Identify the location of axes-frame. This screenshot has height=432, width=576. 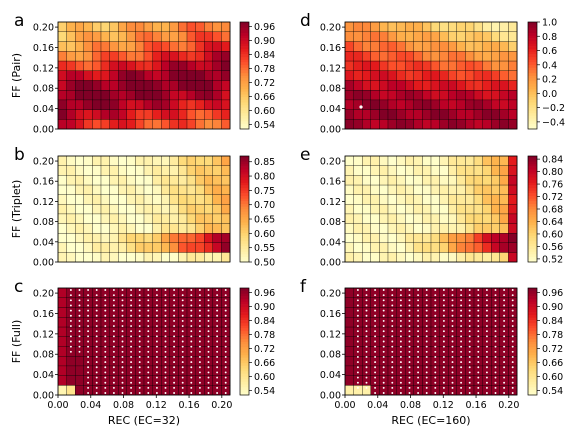
(431, 341).